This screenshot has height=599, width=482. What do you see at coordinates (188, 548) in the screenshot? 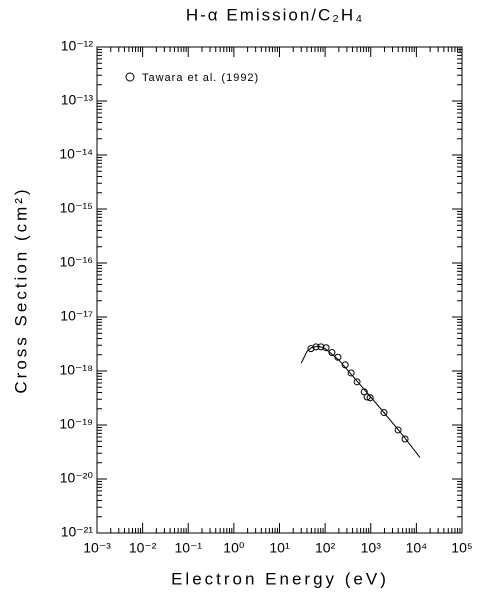
I see `x-tick-label: 10⁻¹` at bounding box center [188, 548].